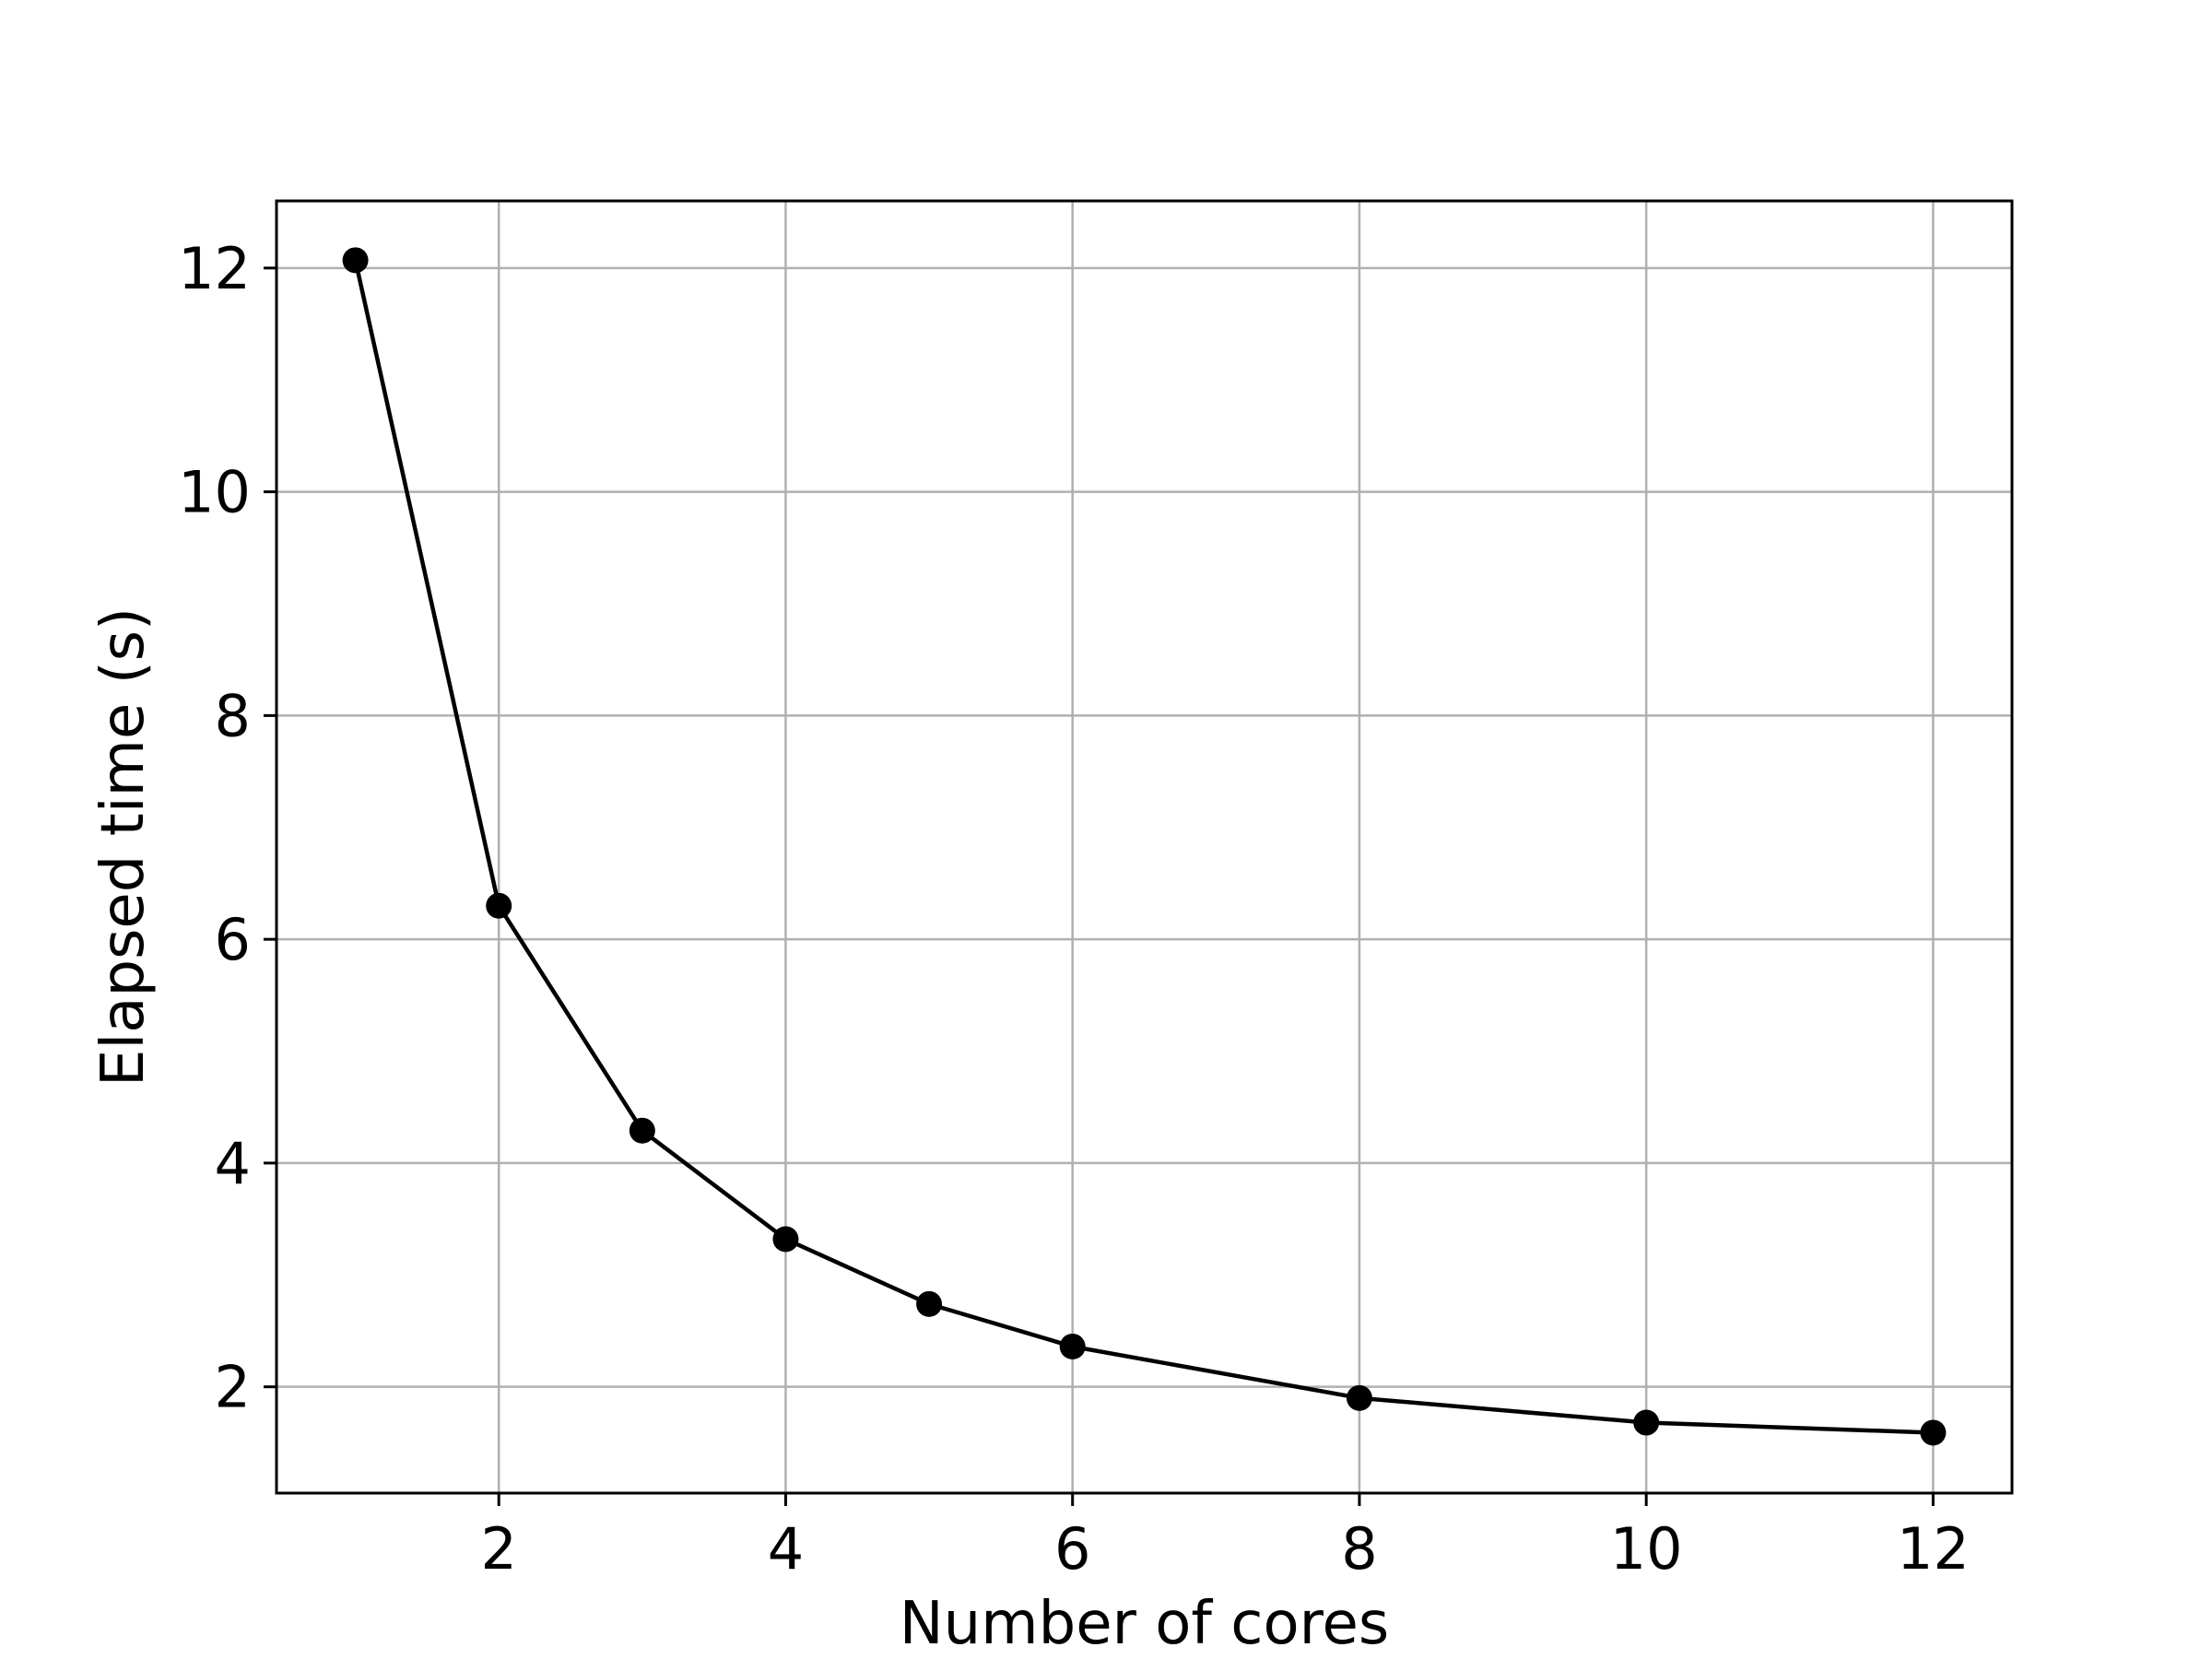  What do you see at coordinates (498, 1549) in the screenshot?
I see `x-tick-label: 2` at bounding box center [498, 1549].